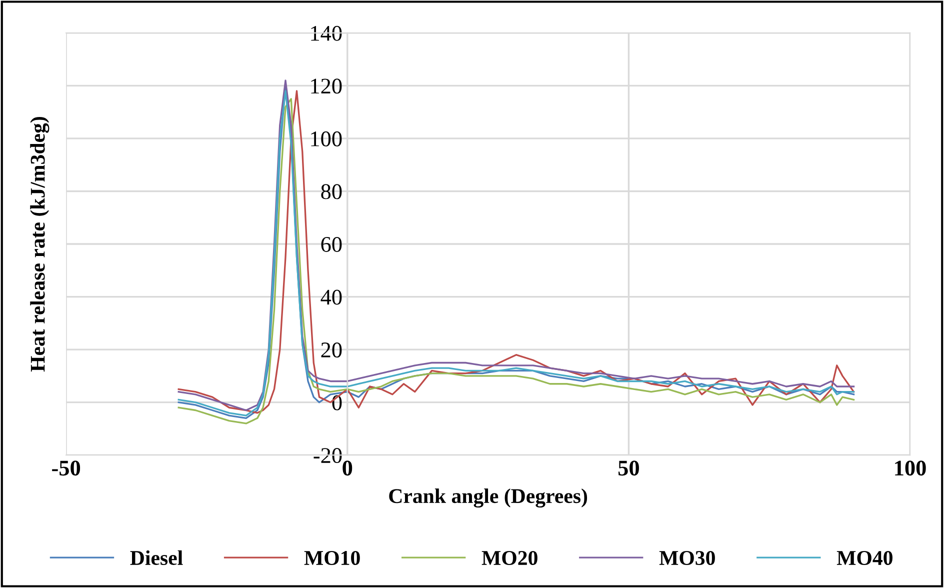 This screenshot has width=944, height=588. What do you see at coordinates (488, 498) in the screenshot?
I see `x-axis-title: Crank angle (Degrees)` at bounding box center [488, 498].